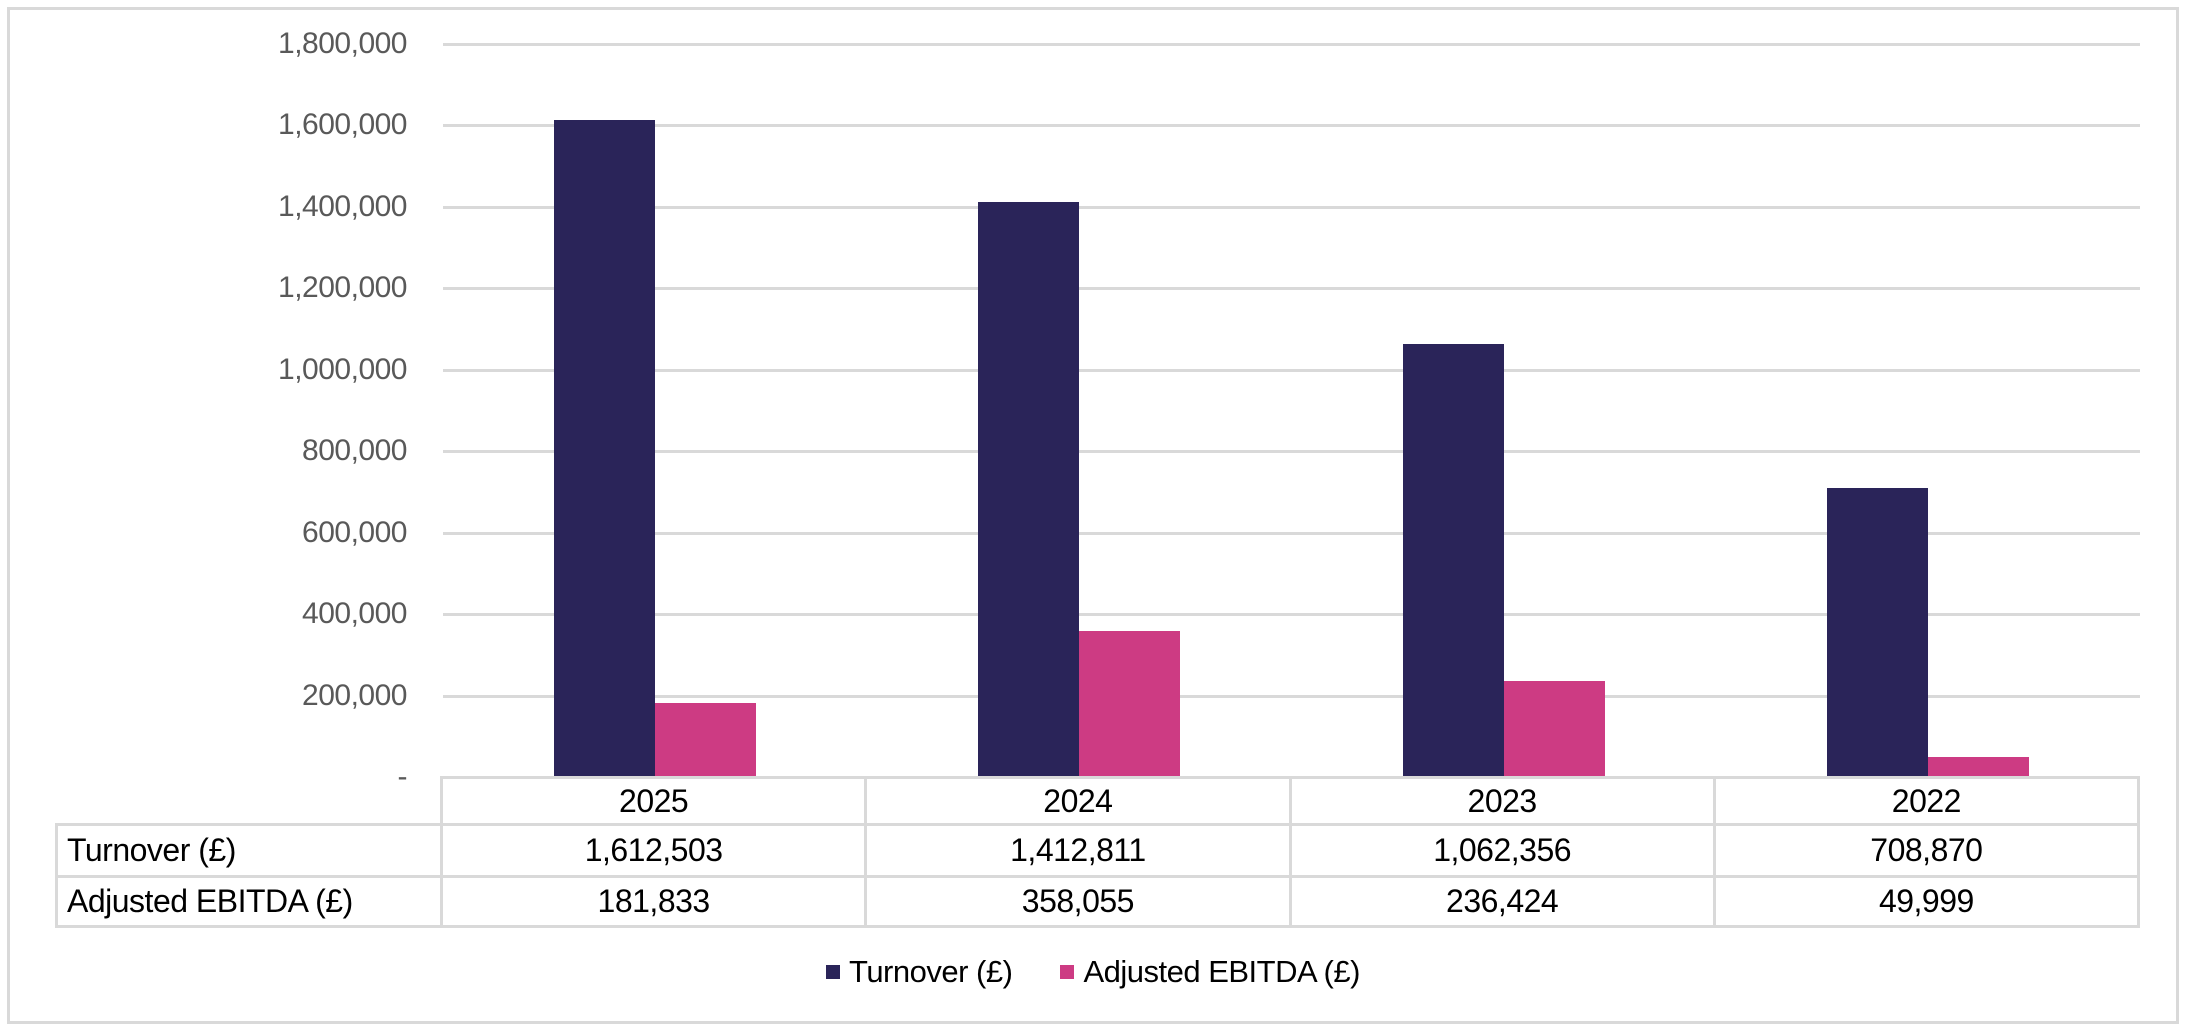 The image size is (2186, 1031). What do you see at coordinates (1927, 801) in the screenshot?
I see `table-year-header-2022: 2022` at bounding box center [1927, 801].